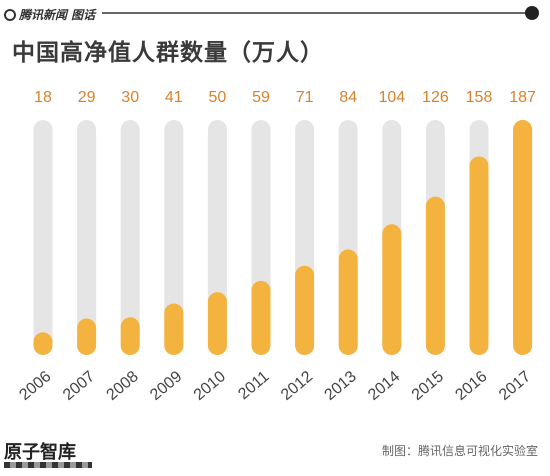 Image resolution: width=550 pixels, height=476 pixels. Describe the element at coordinates (10, 15) in the screenshot. I see `brand-icon` at that location.